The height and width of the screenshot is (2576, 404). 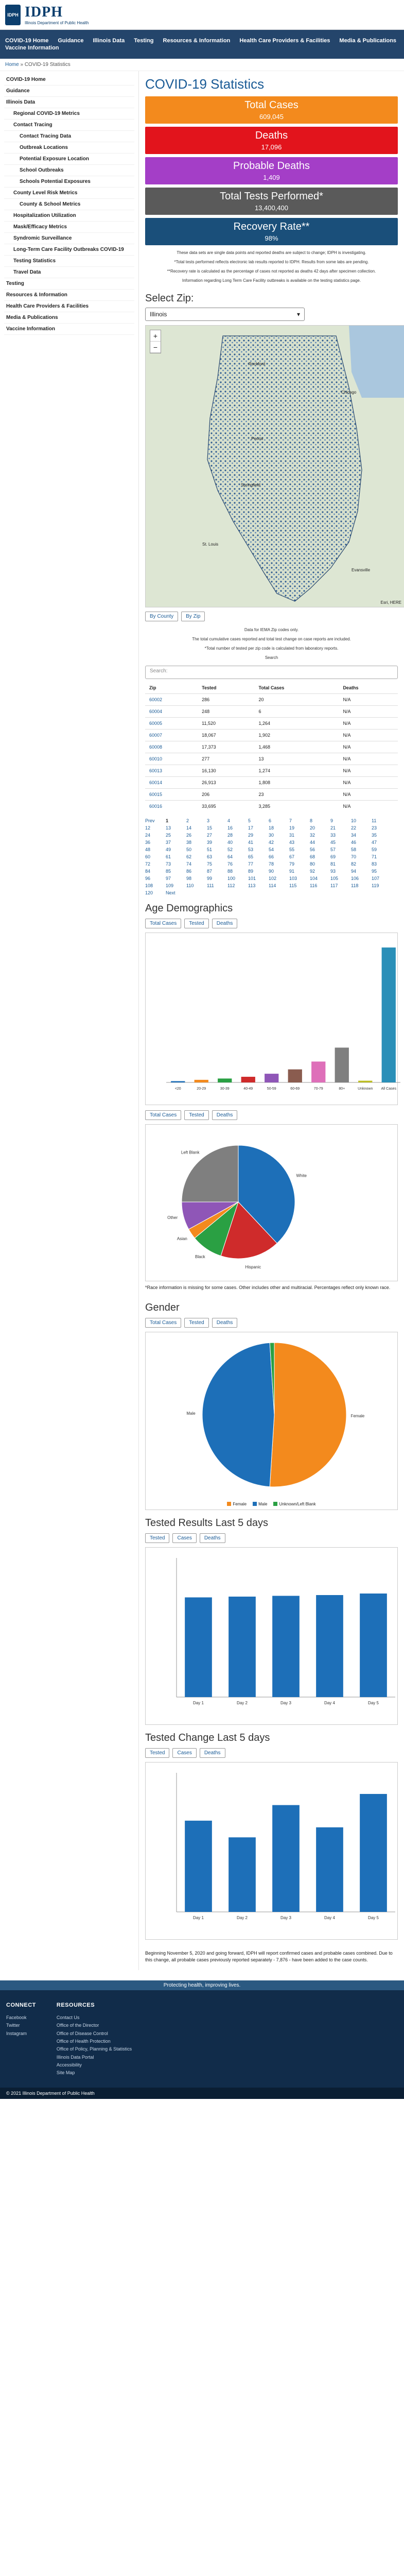 I want to click on footer-link: Illinois Data Portal, so click(x=75, y=2057).